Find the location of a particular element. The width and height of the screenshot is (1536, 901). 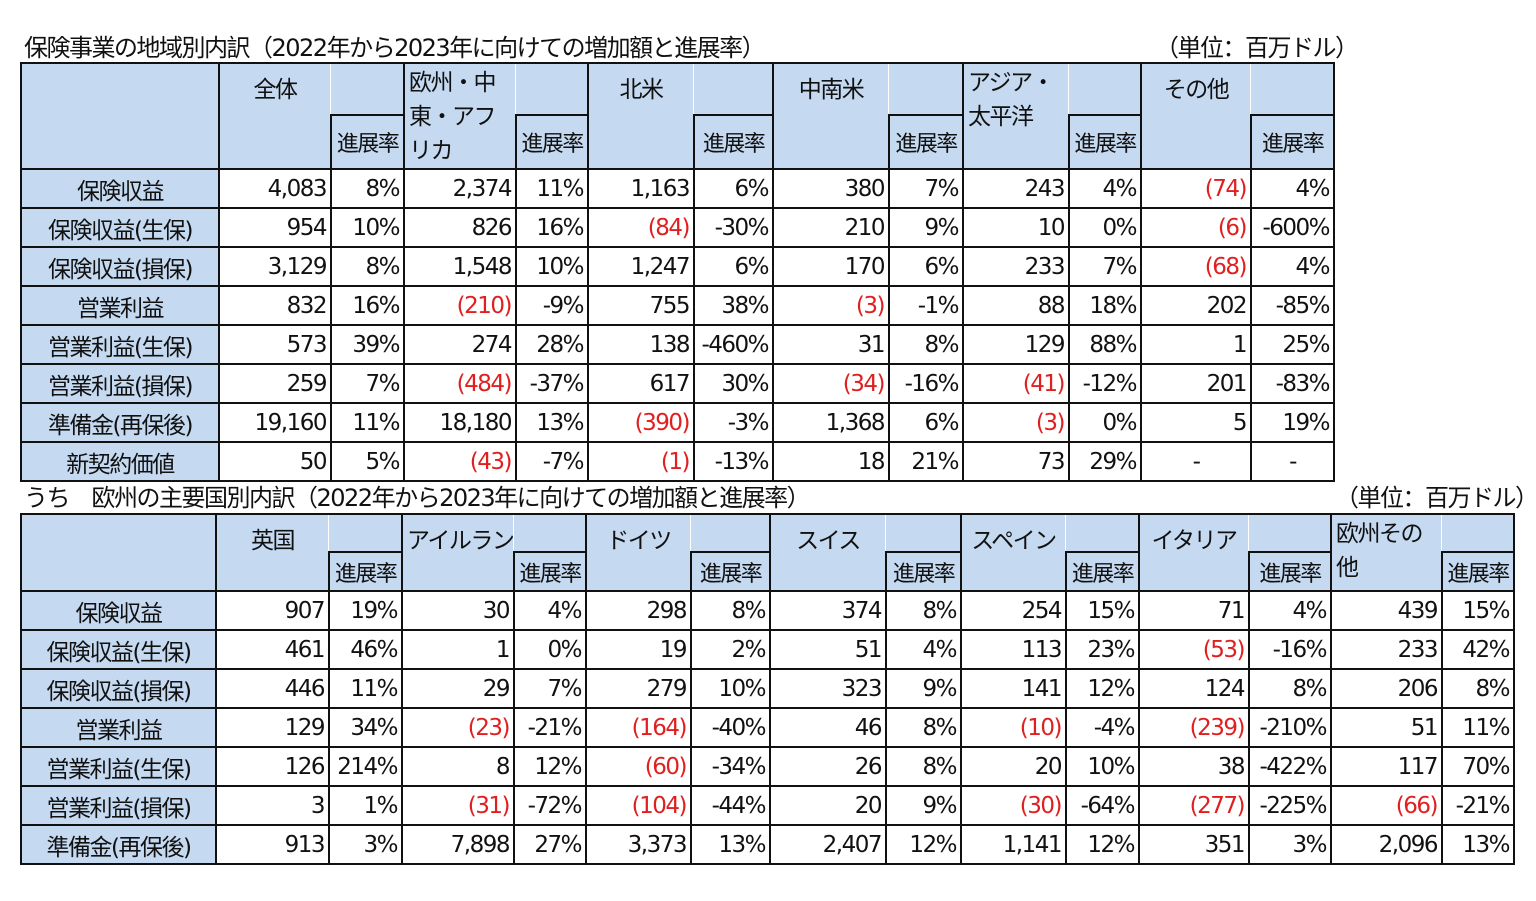

amount-cell: 259 is located at coordinates (275, 383).